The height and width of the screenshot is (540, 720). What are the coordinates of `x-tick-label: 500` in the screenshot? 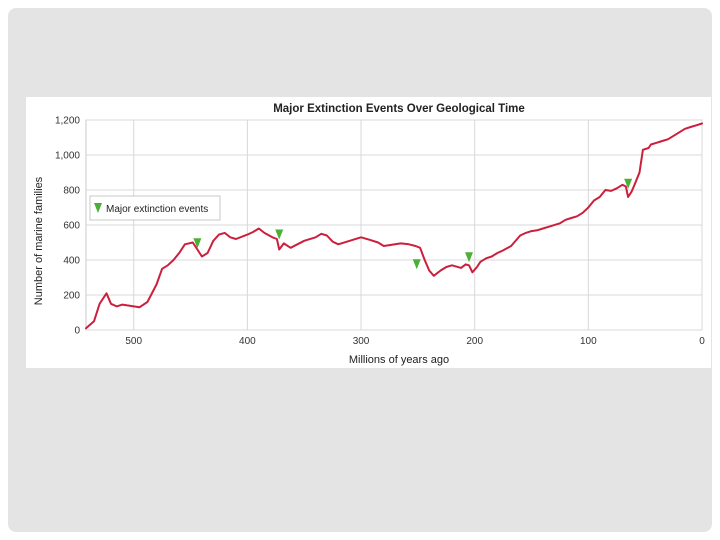 It's located at (133, 341).